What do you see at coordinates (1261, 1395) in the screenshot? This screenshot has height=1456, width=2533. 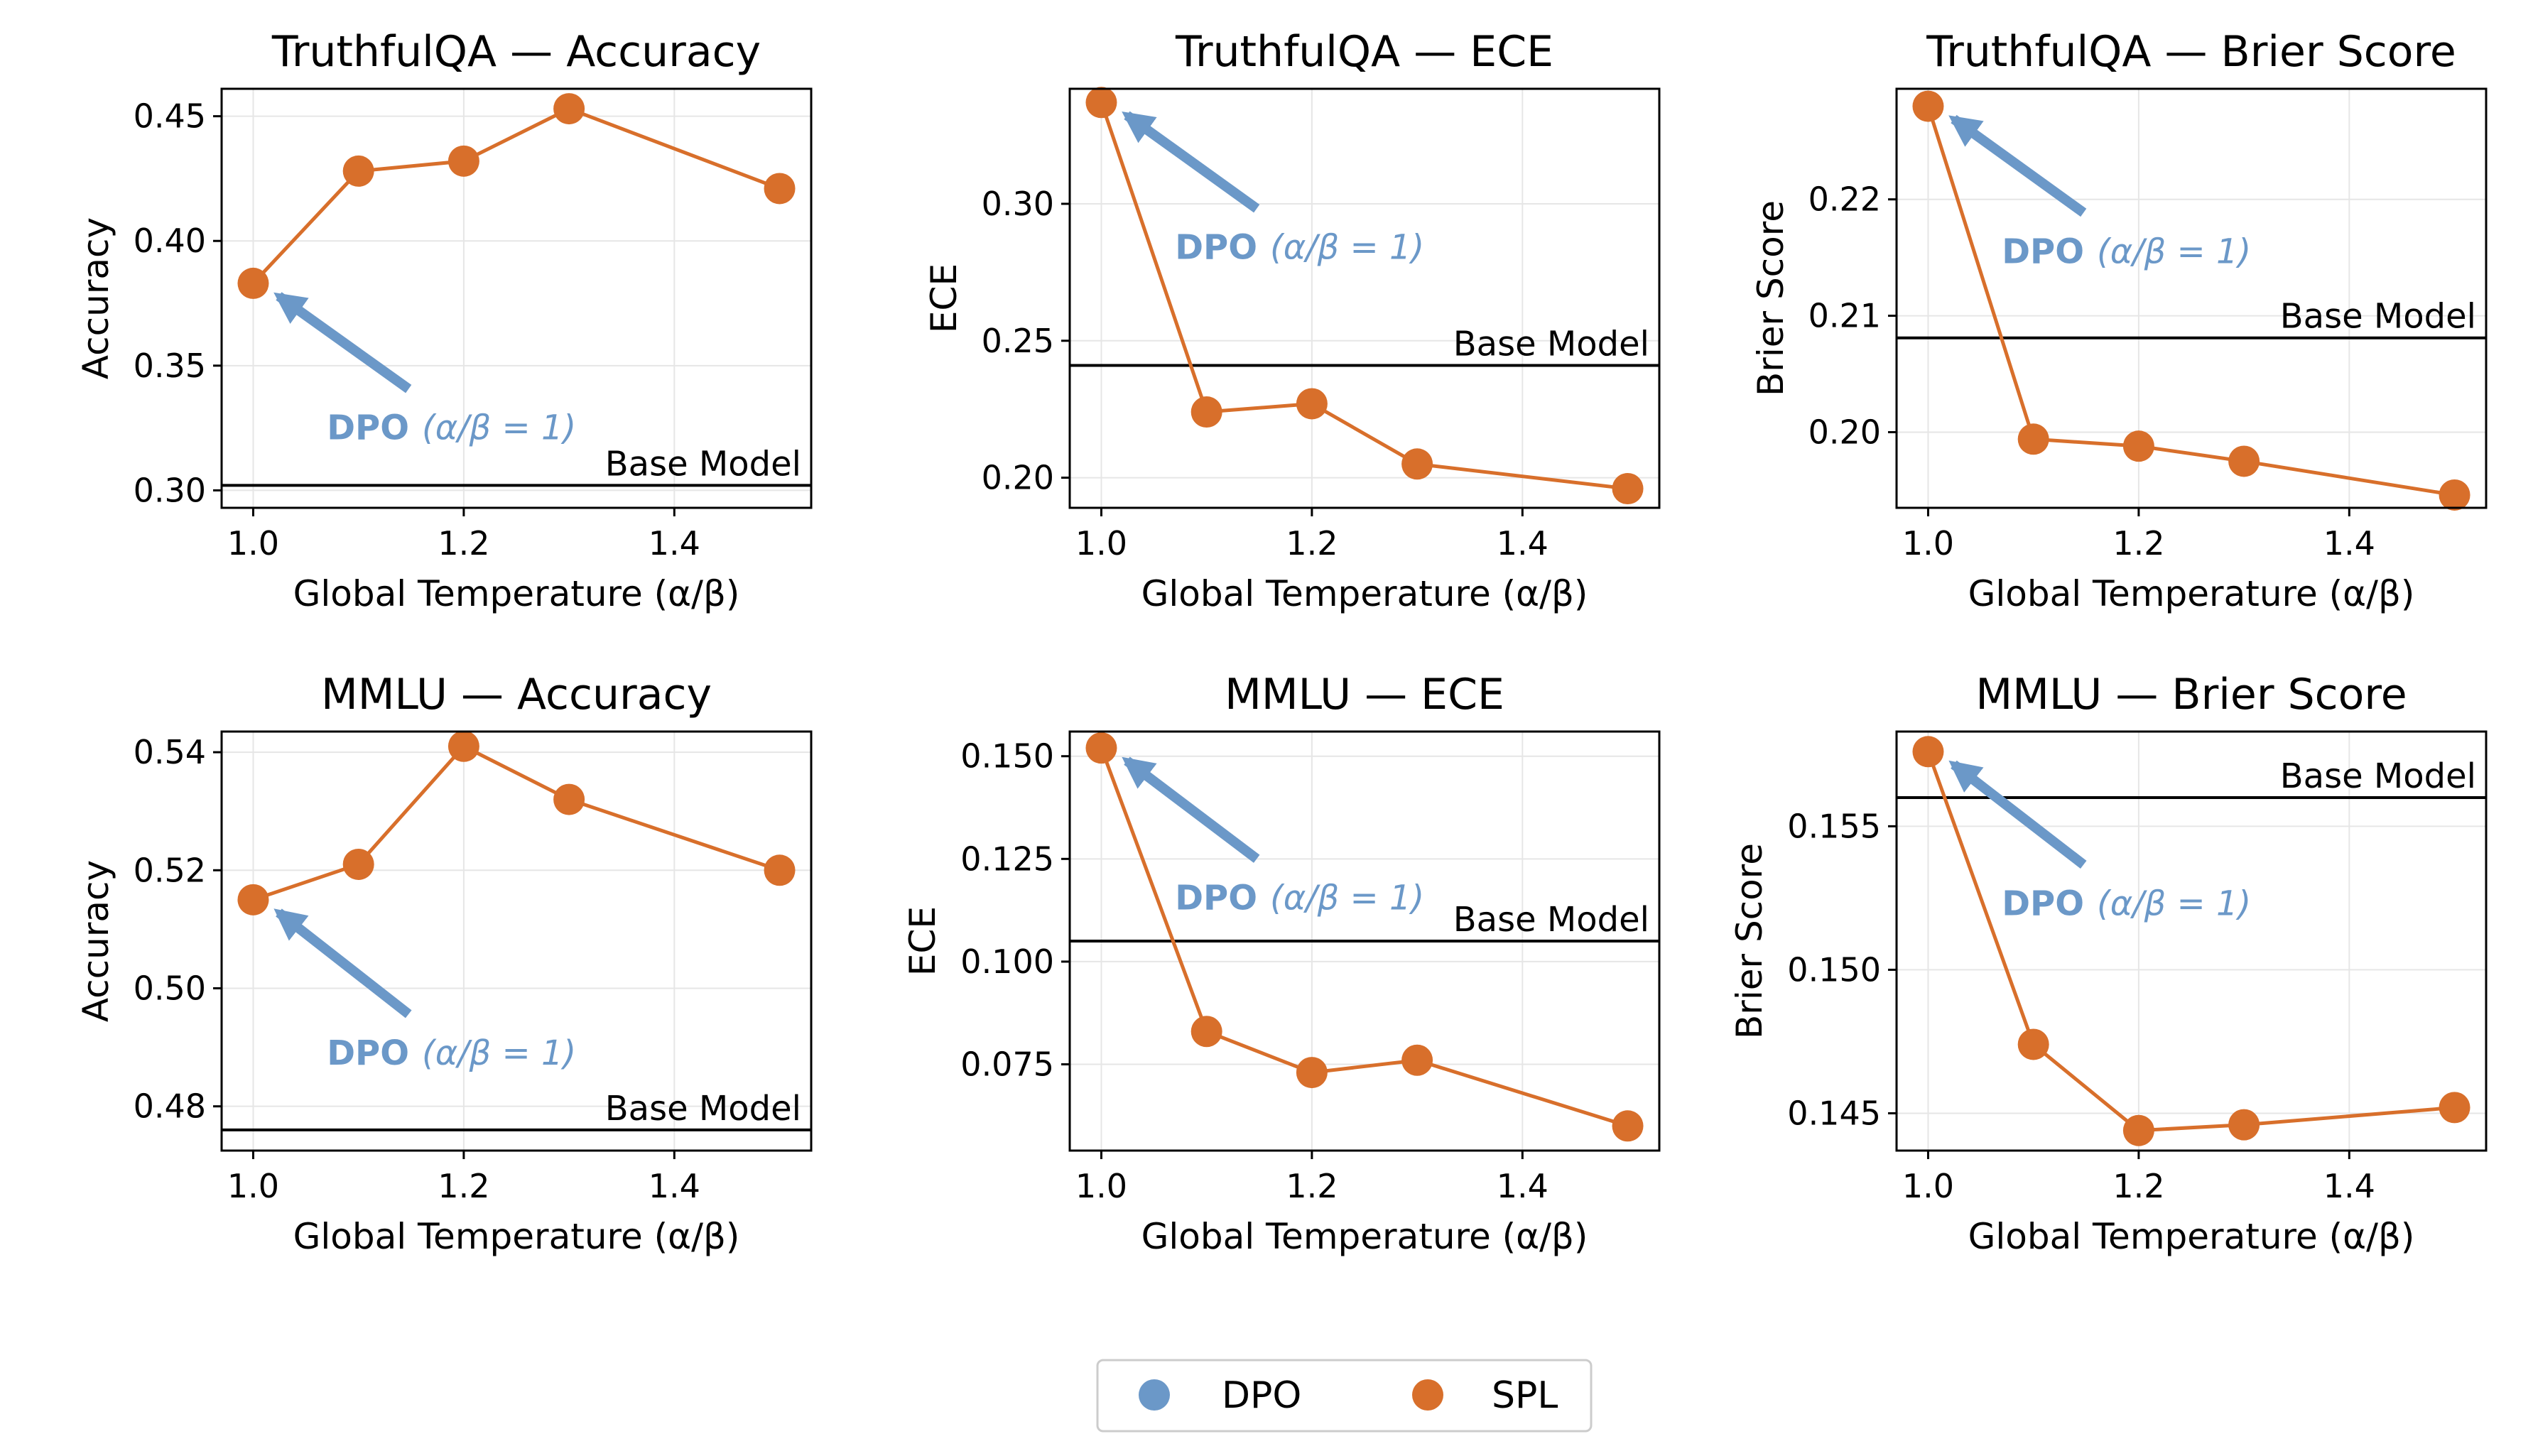 I see `legend-label-dpo: DPO` at bounding box center [1261, 1395].